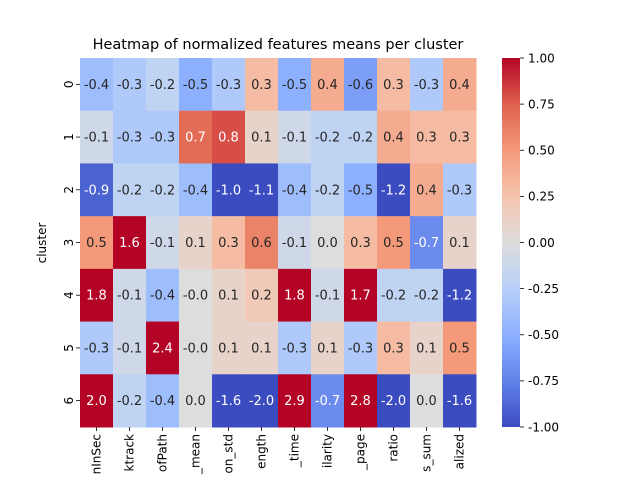 Image resolution: width=640 pixels, height=480 pixels. I want to click on colorbar-tick-label: -0.75, so click(543, 381).